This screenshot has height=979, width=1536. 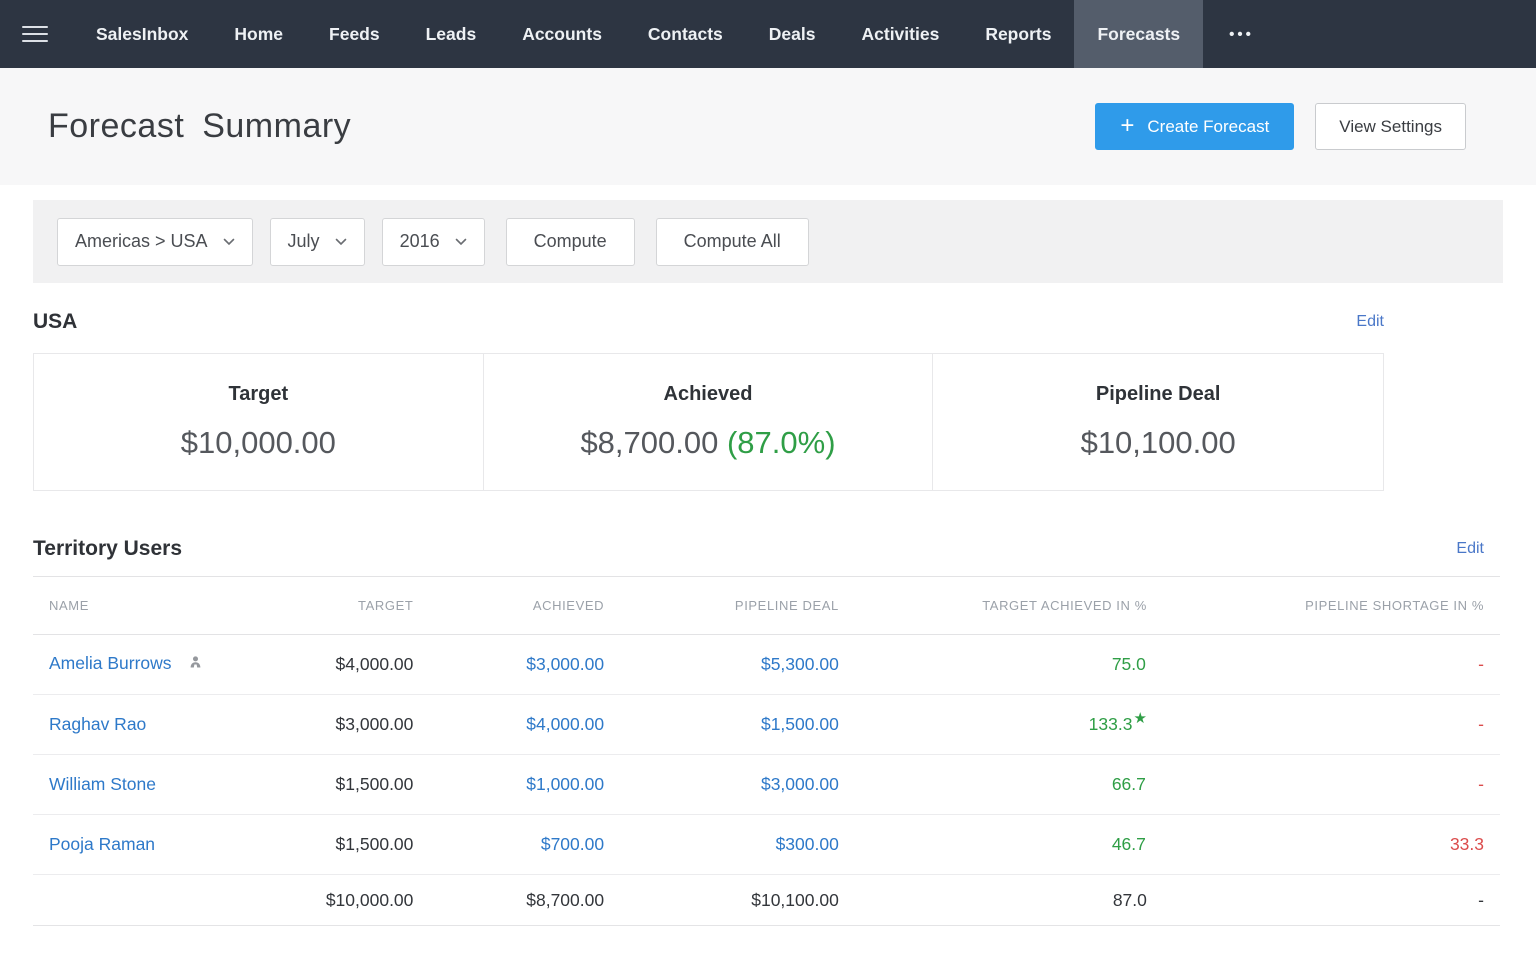 What do you see at coordinates (1128, 664) in the screenshot?
I see `pct-value: 75.0` at bounding box center [1128, 664].